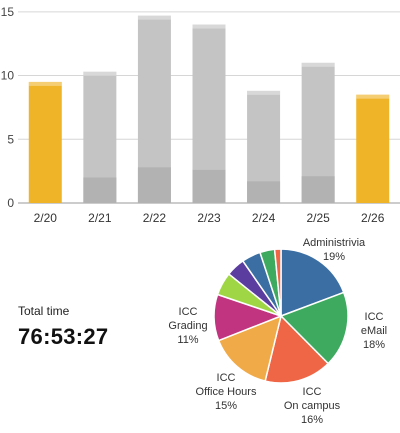  I want to click on x-tick-label: 2/22, so click(155, 218).